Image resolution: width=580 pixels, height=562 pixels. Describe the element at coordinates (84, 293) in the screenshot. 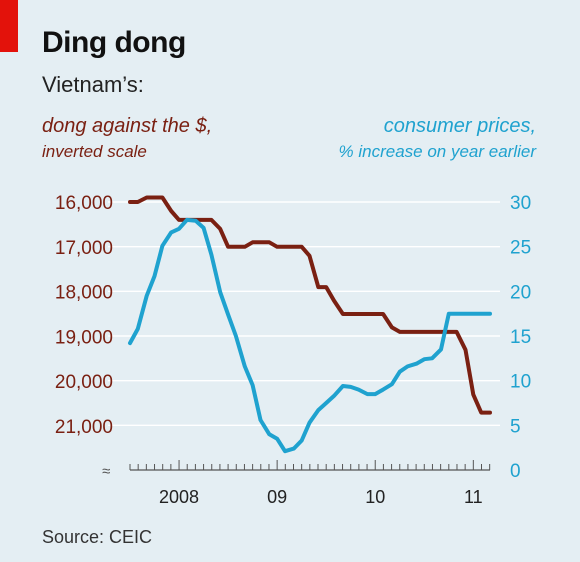

I see `left-tick-label: 18,000` at that location.